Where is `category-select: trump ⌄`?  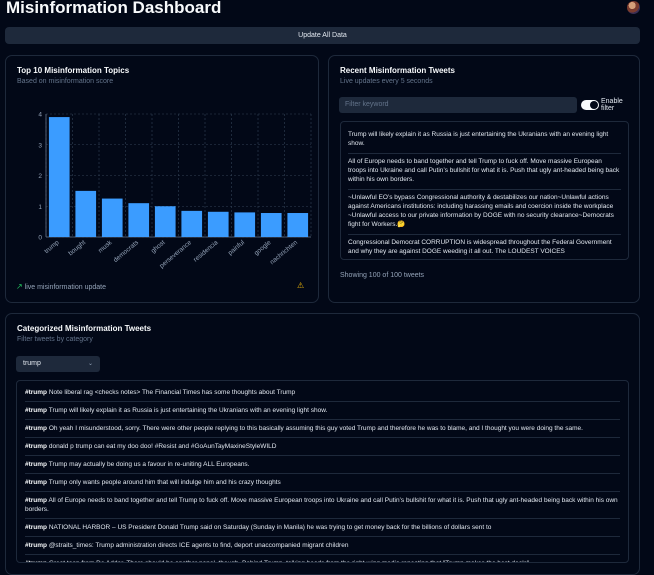
category-select: trump ⌄ is located at coordinates (58, 364).